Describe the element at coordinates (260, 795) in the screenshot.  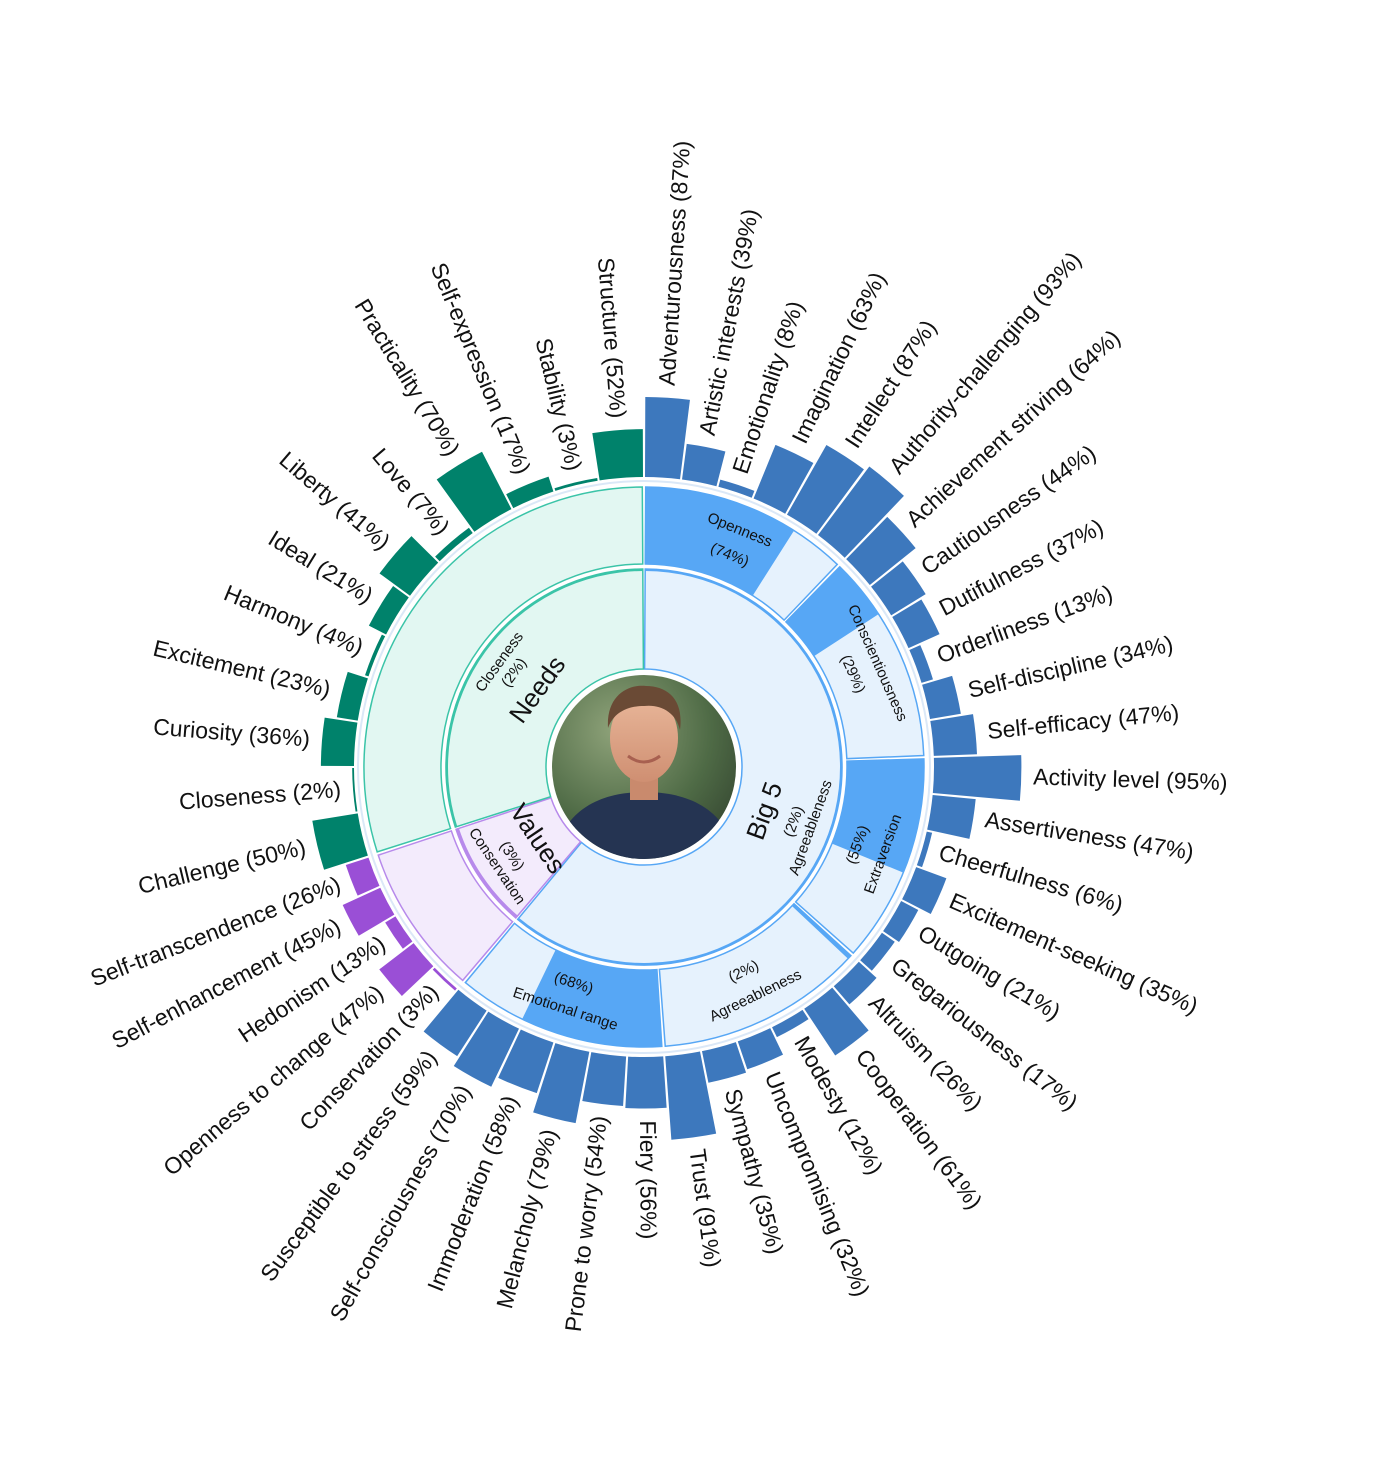
I see `needs-trait-label: Closeness (2%)` at that location.